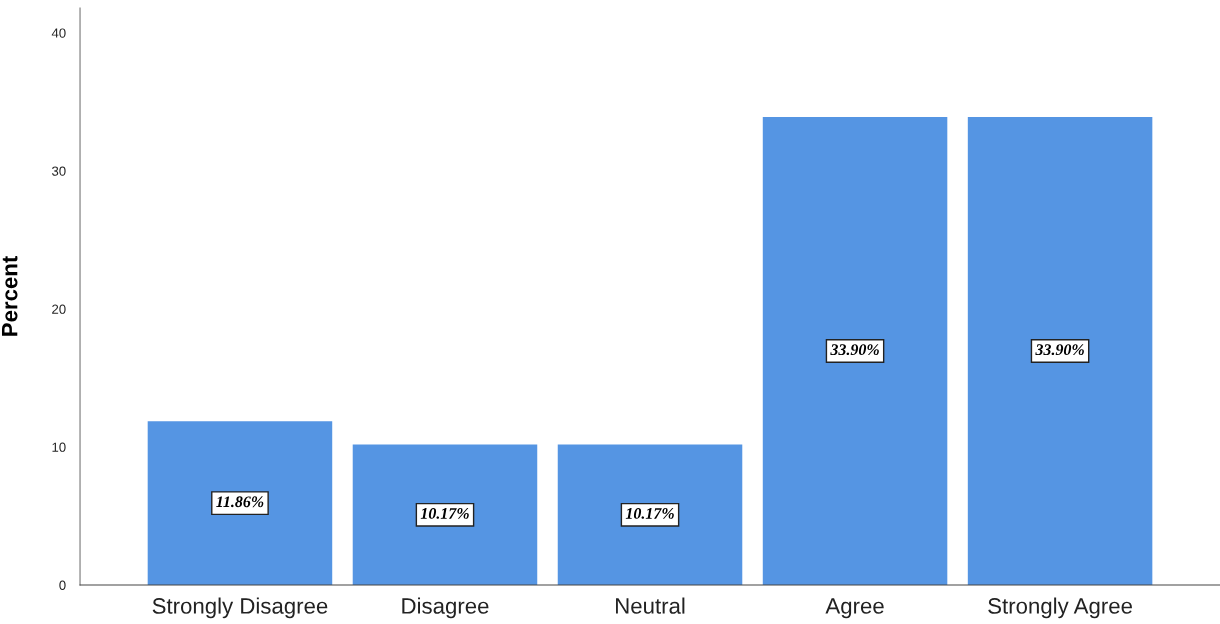  Describe the element at coordinates (58, 171) in the screenshot. I see `y-tick-label: 30` at that location.